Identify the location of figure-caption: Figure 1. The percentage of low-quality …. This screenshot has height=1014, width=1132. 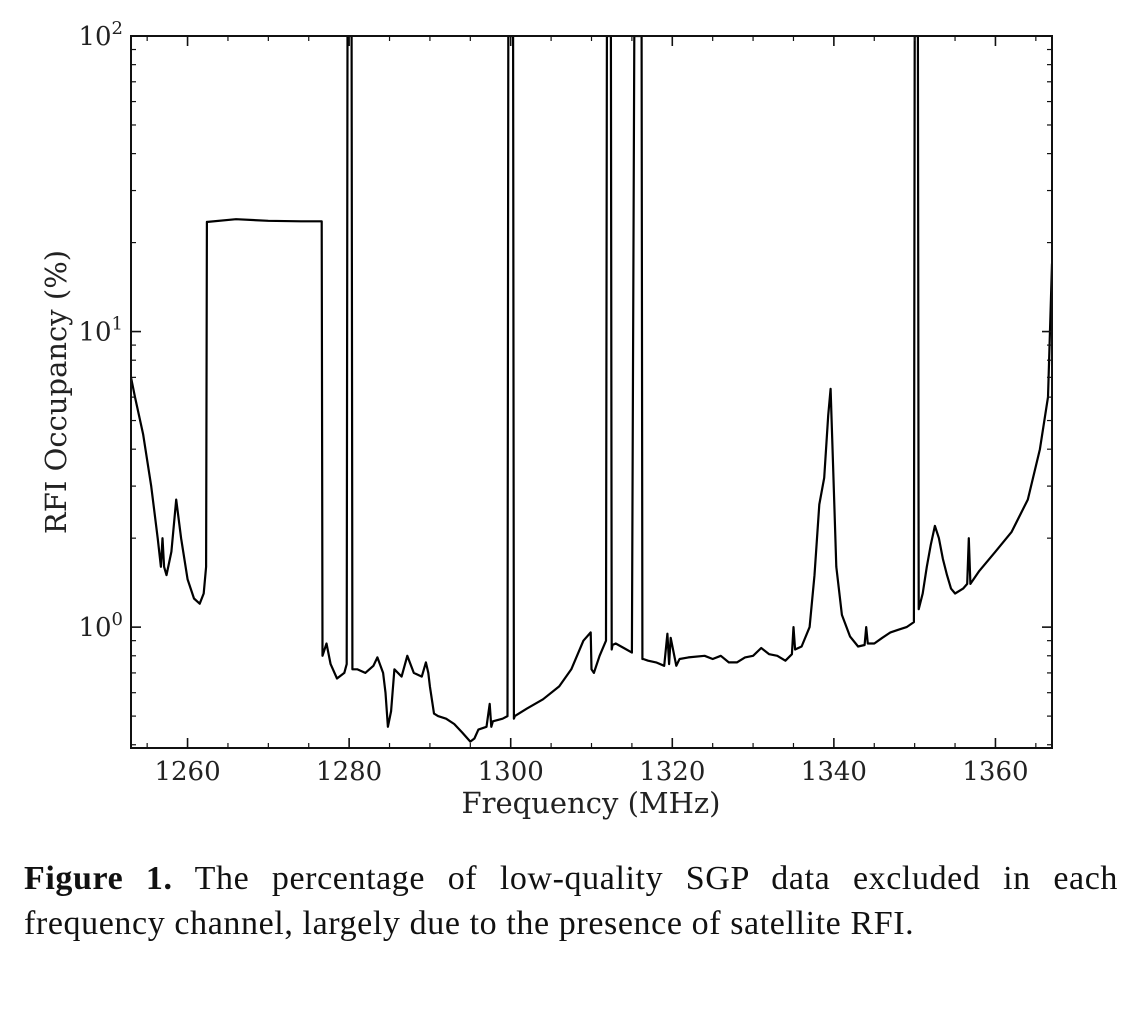
(571, 901).